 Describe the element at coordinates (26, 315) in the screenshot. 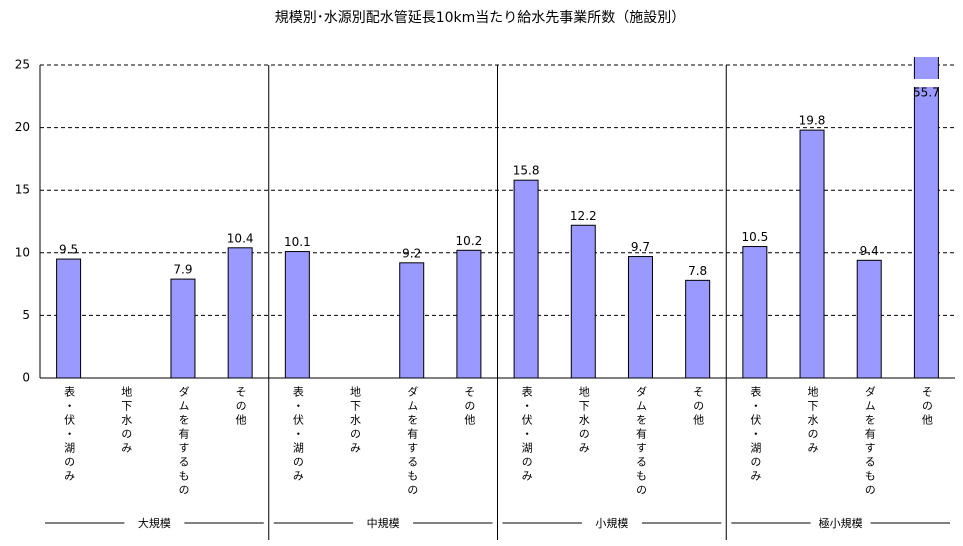

I see `y-tick-label: 5` at that location.